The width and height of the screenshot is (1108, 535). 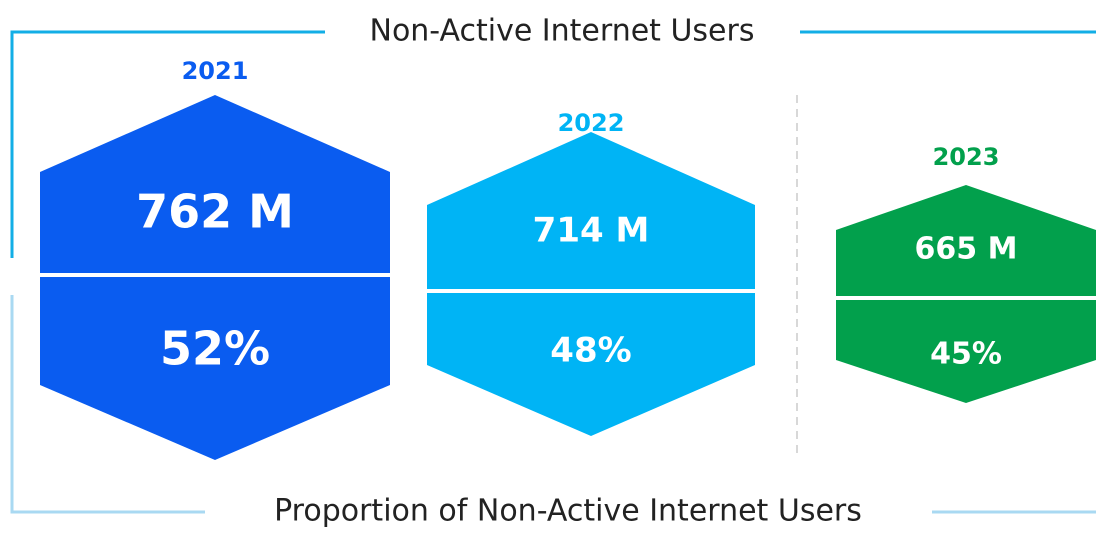 What do you see at coordinates (966, 354) in the screenshot?
I see `share-value: 45%` at bounding box center [966, 354].